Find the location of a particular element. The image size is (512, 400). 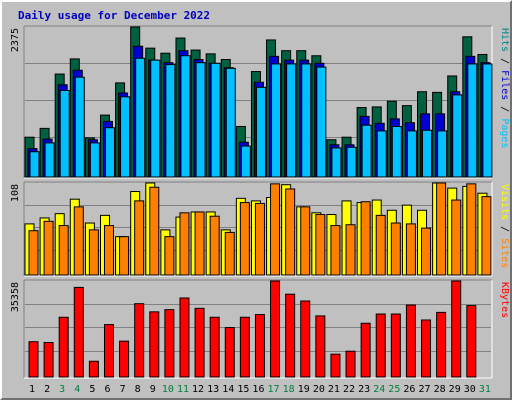

x-tick-label: 12 is located at coordinates (198, 389).